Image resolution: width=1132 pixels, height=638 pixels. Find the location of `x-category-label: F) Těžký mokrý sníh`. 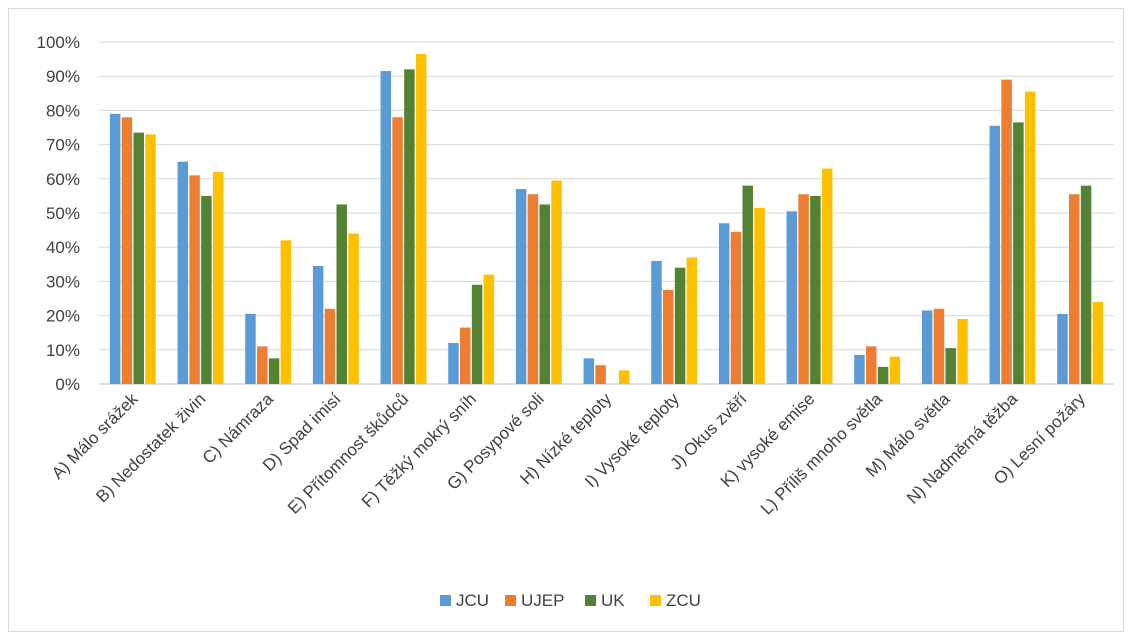

x-category-label: F) Těžký mokrý sníh is located at coordinates (419, 450).